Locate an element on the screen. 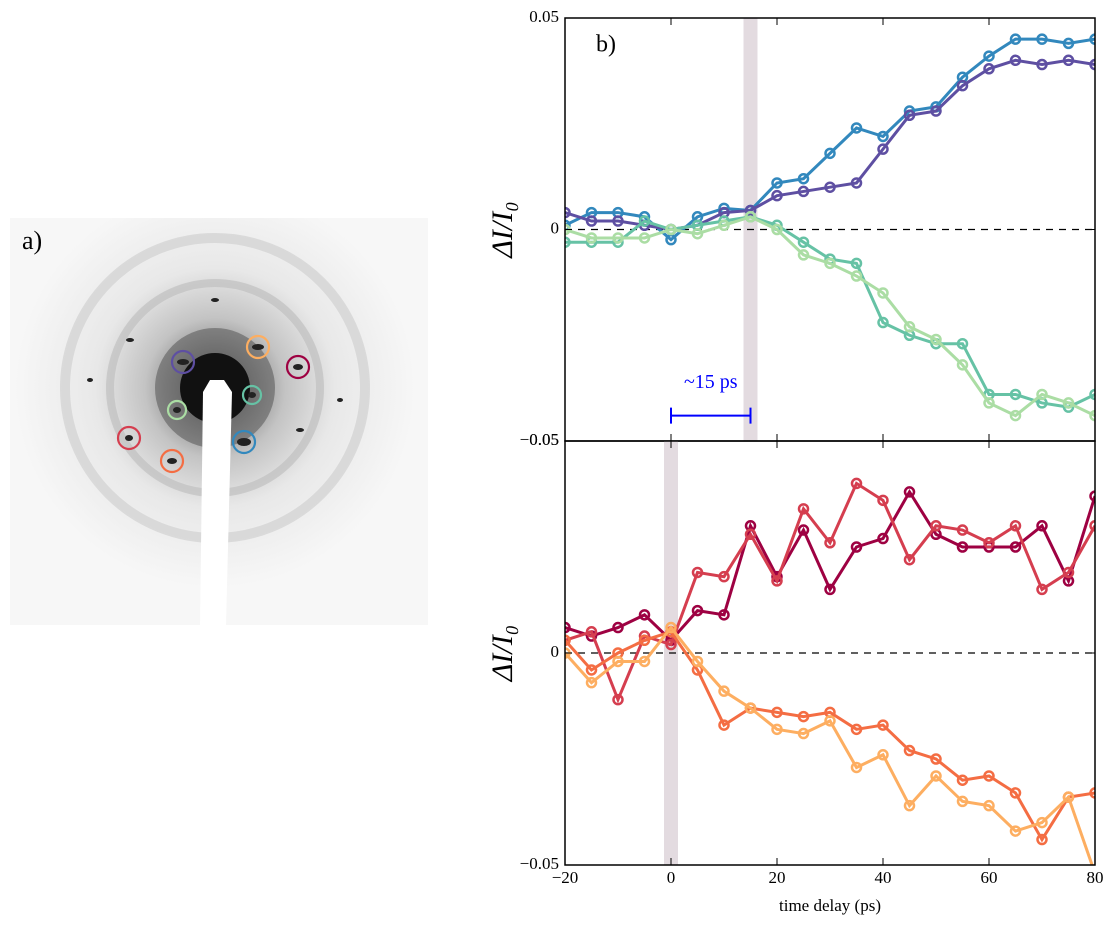  x-tick-label: 0 is located at coordinates (671, 877).